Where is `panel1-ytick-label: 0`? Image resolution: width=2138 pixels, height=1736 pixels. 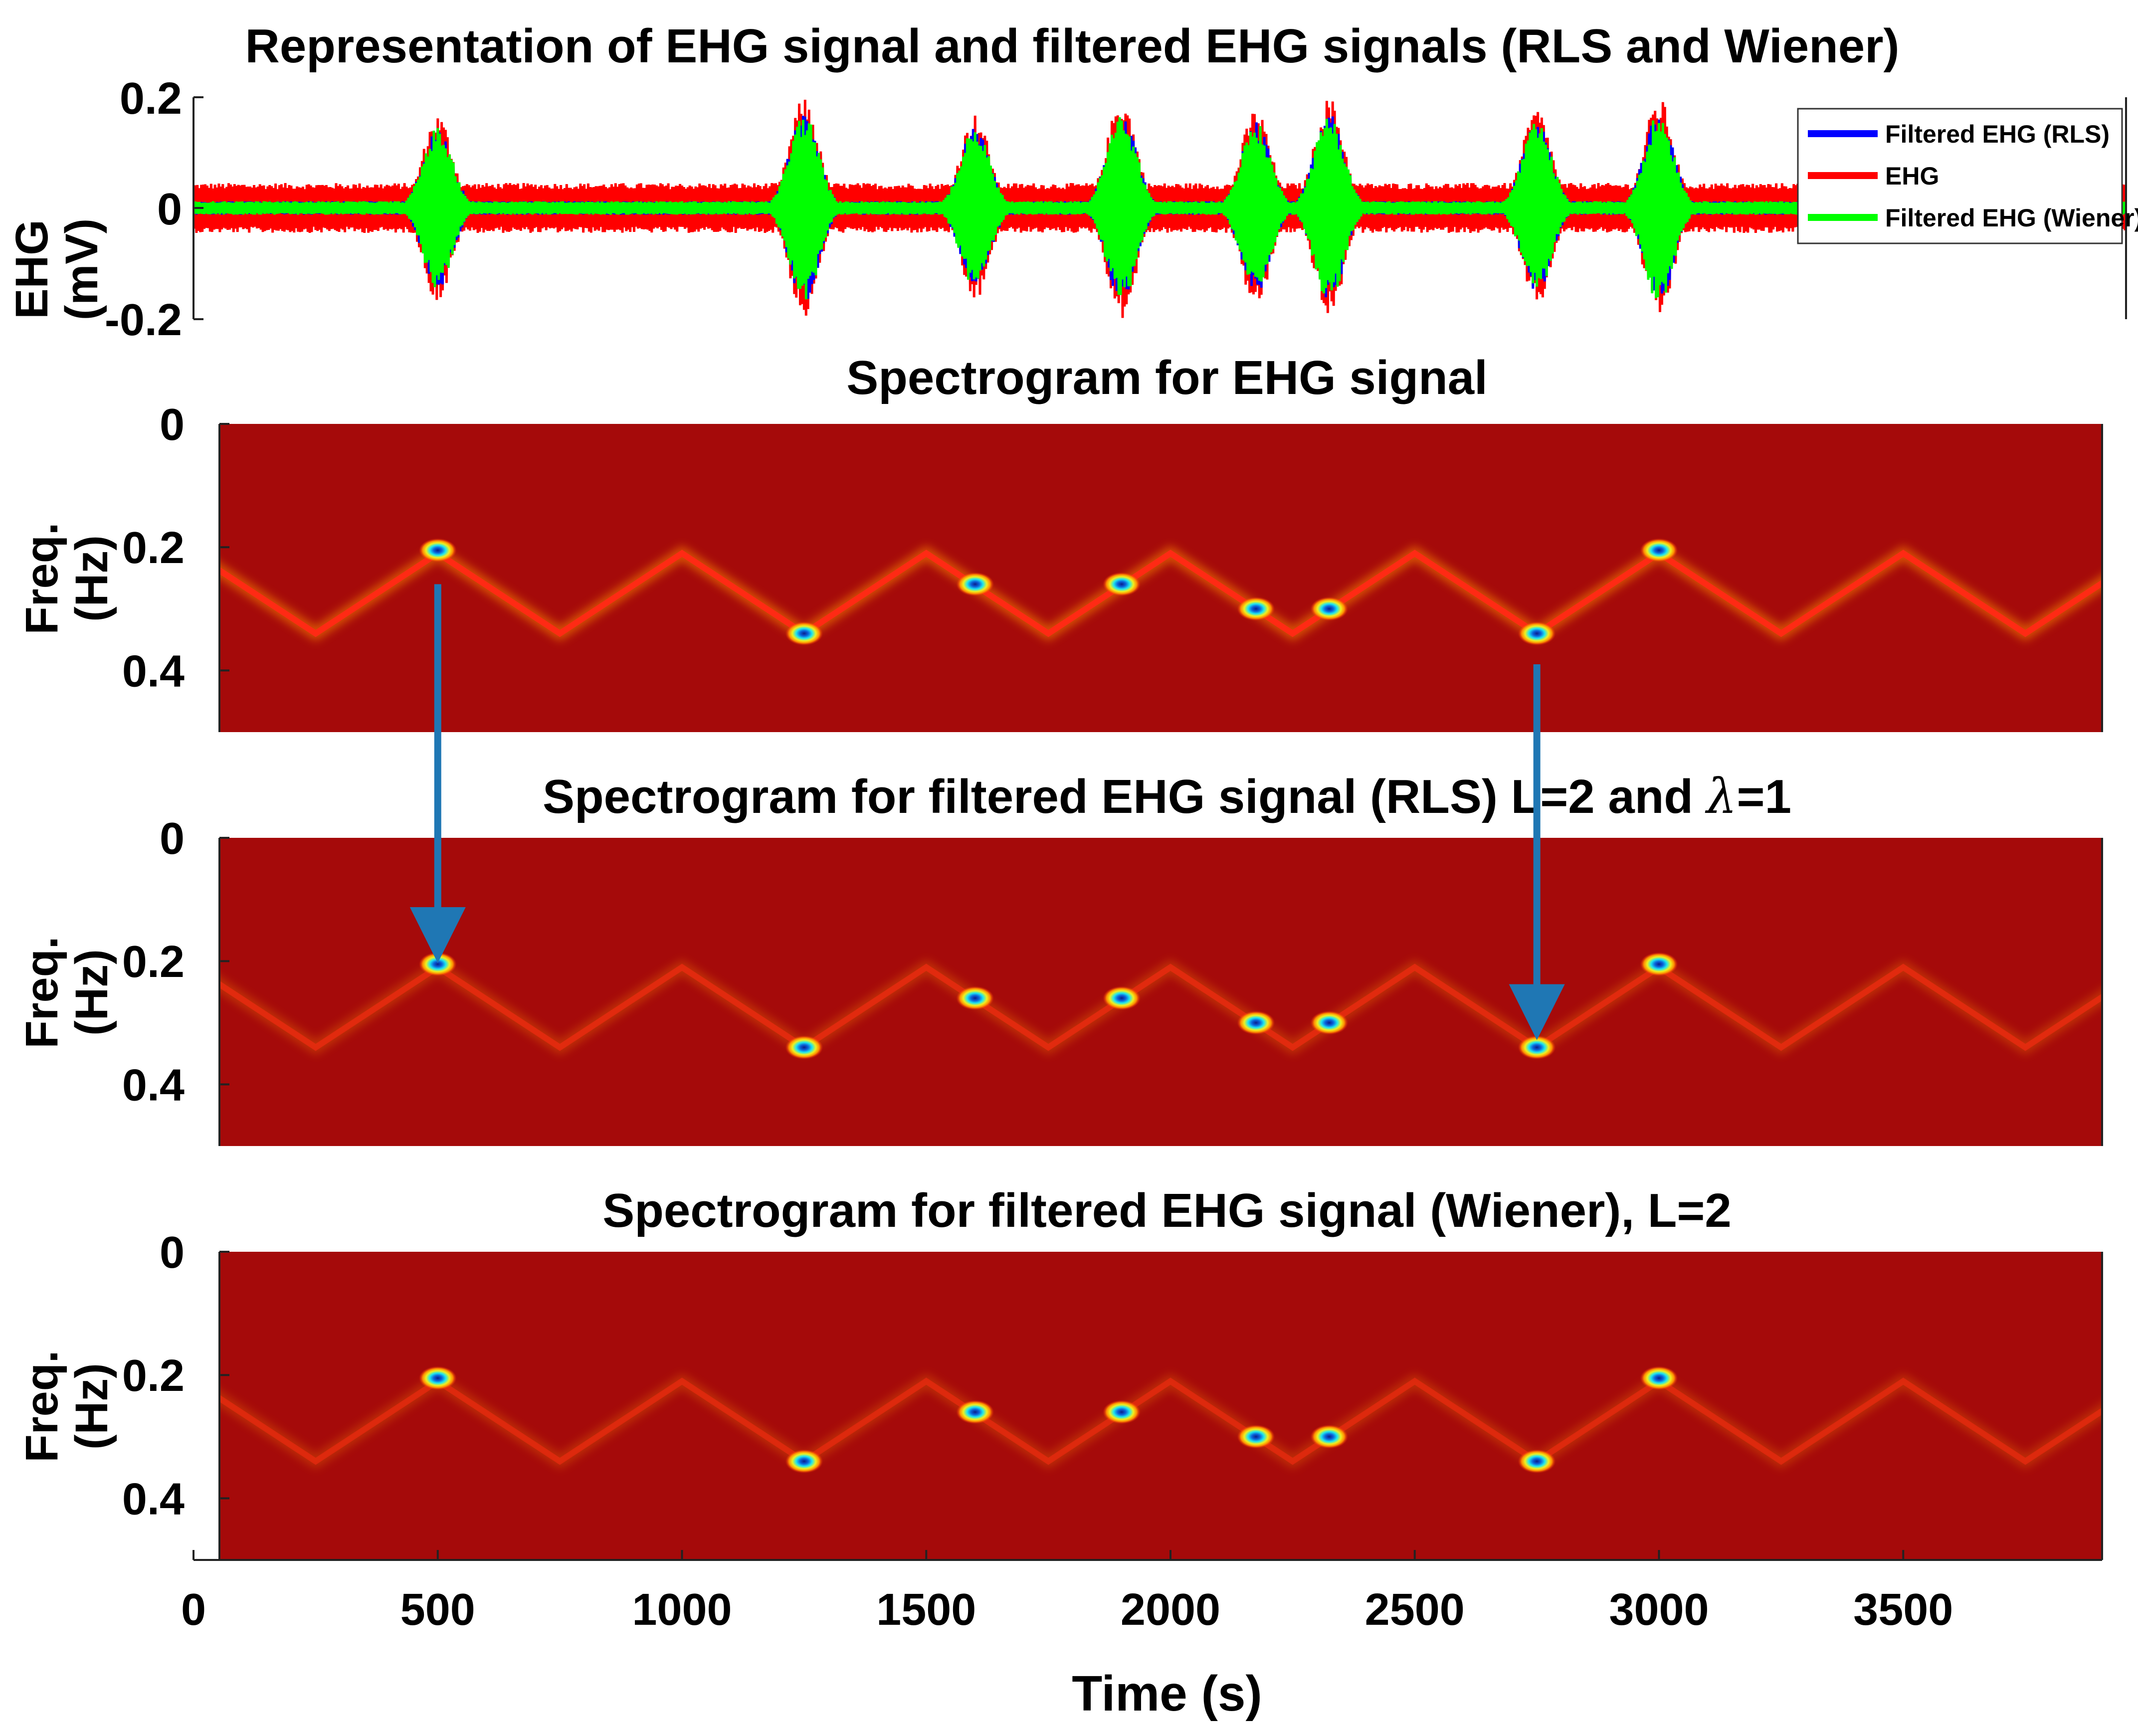
panel1-ytick-label: 0 is located at coordinates (169, 209).